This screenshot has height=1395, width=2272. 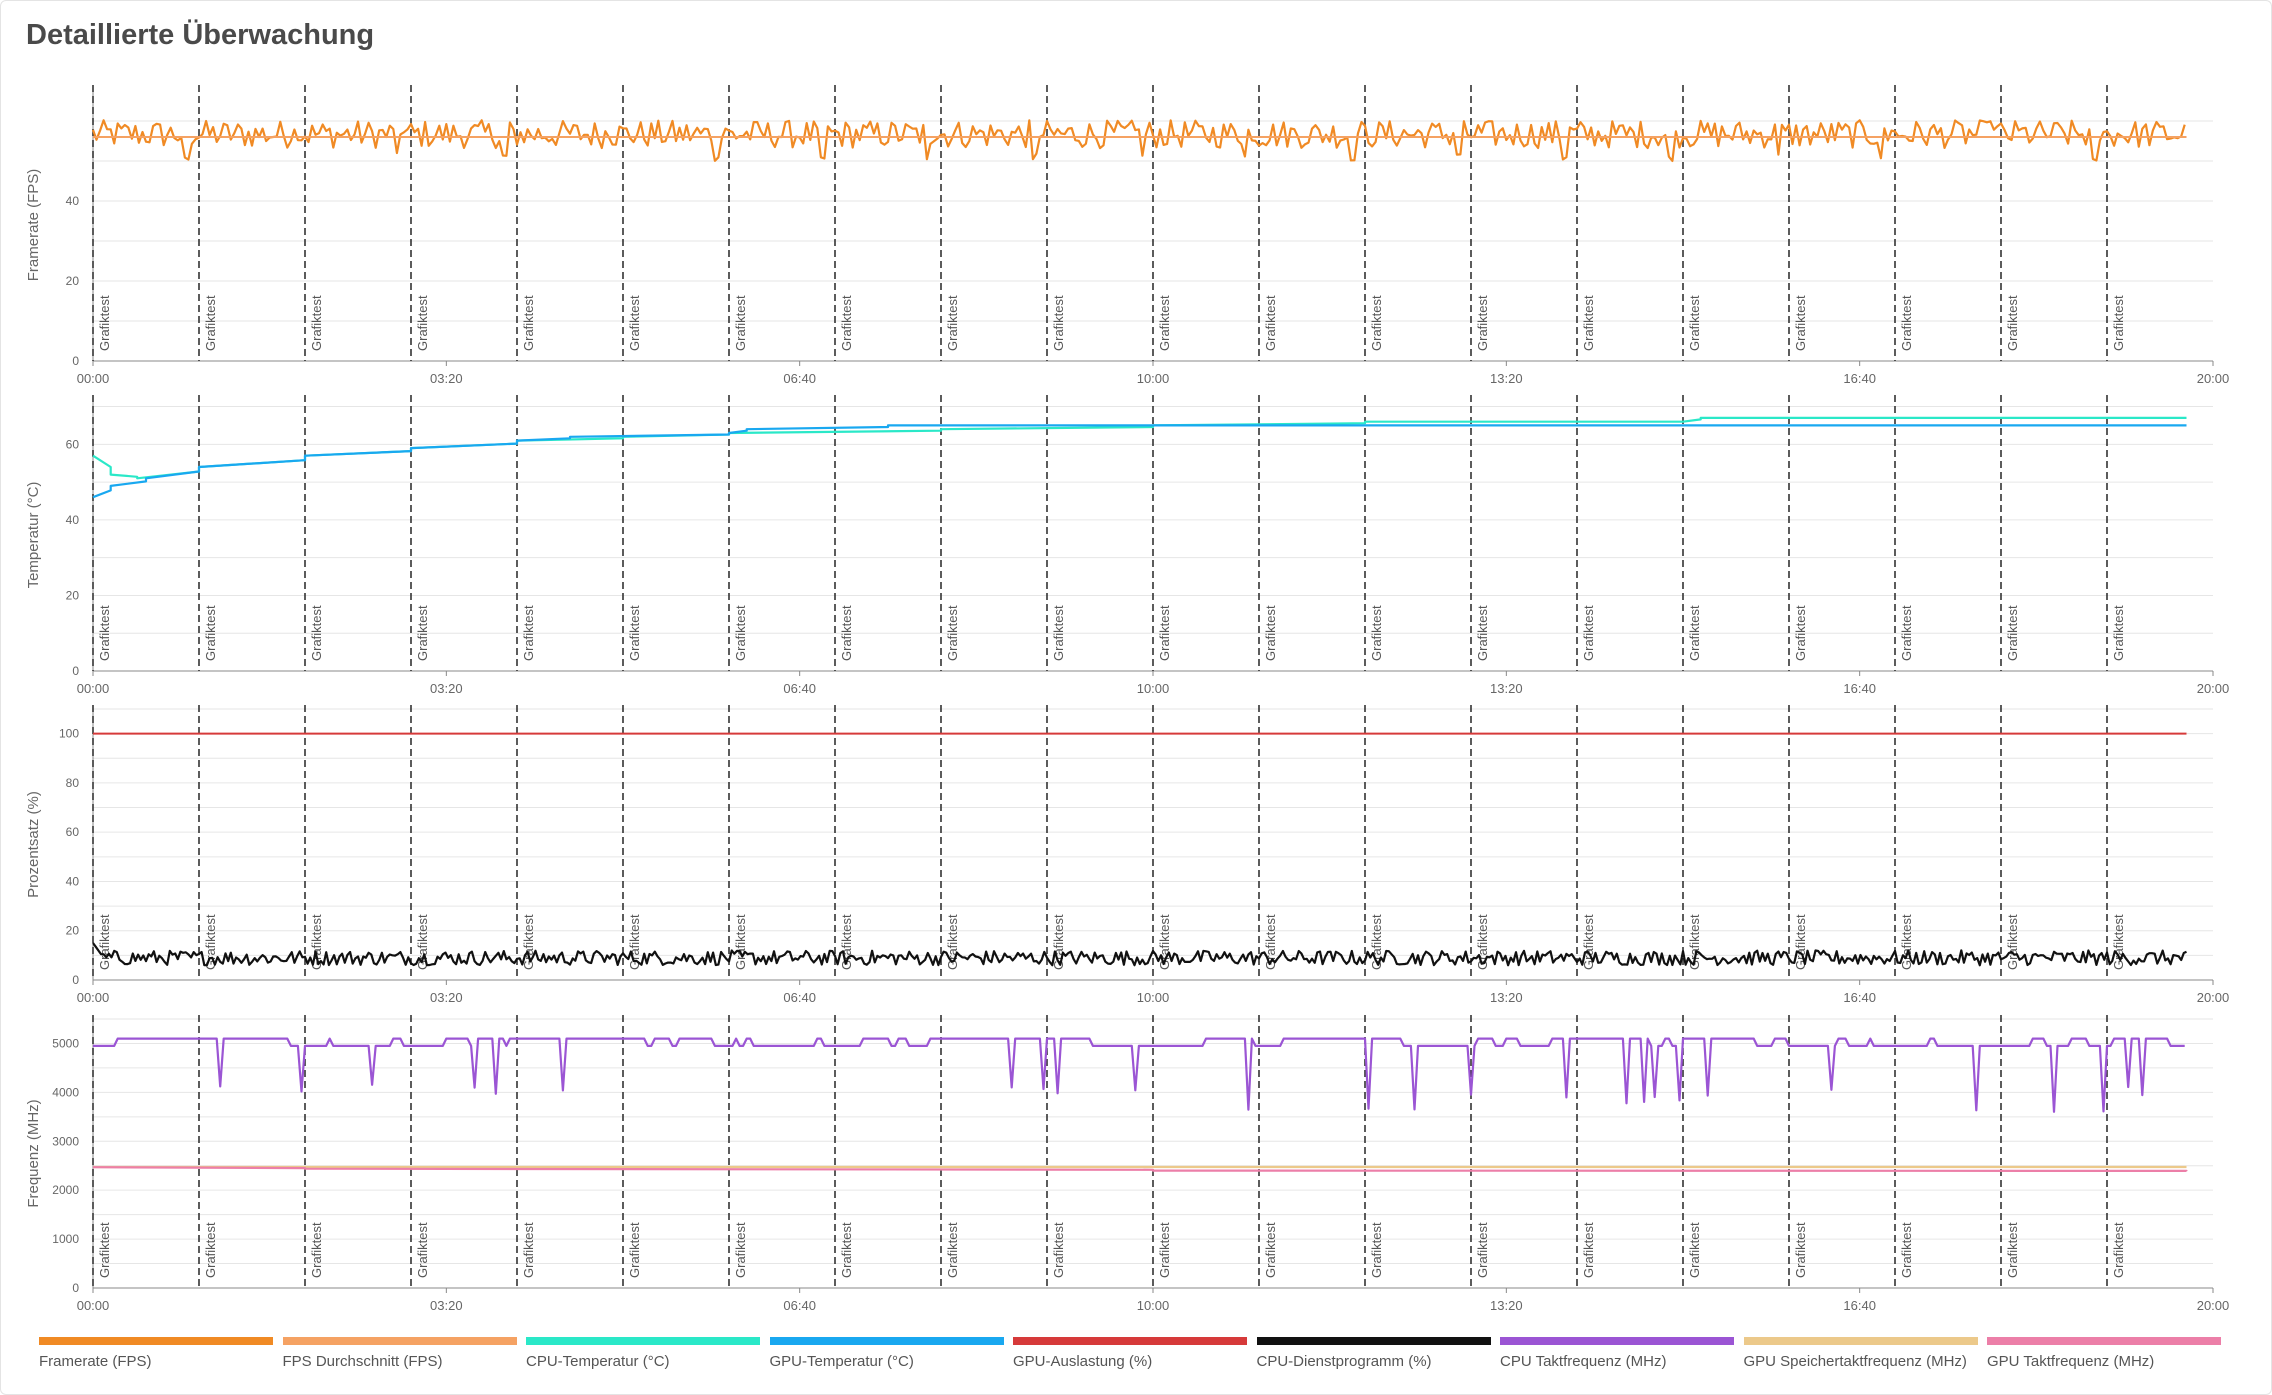 What do you see at coordinates (65, 1043) in the screenshot?
I see `y-tick-label: 5000` at bounding box center [65, 1043].